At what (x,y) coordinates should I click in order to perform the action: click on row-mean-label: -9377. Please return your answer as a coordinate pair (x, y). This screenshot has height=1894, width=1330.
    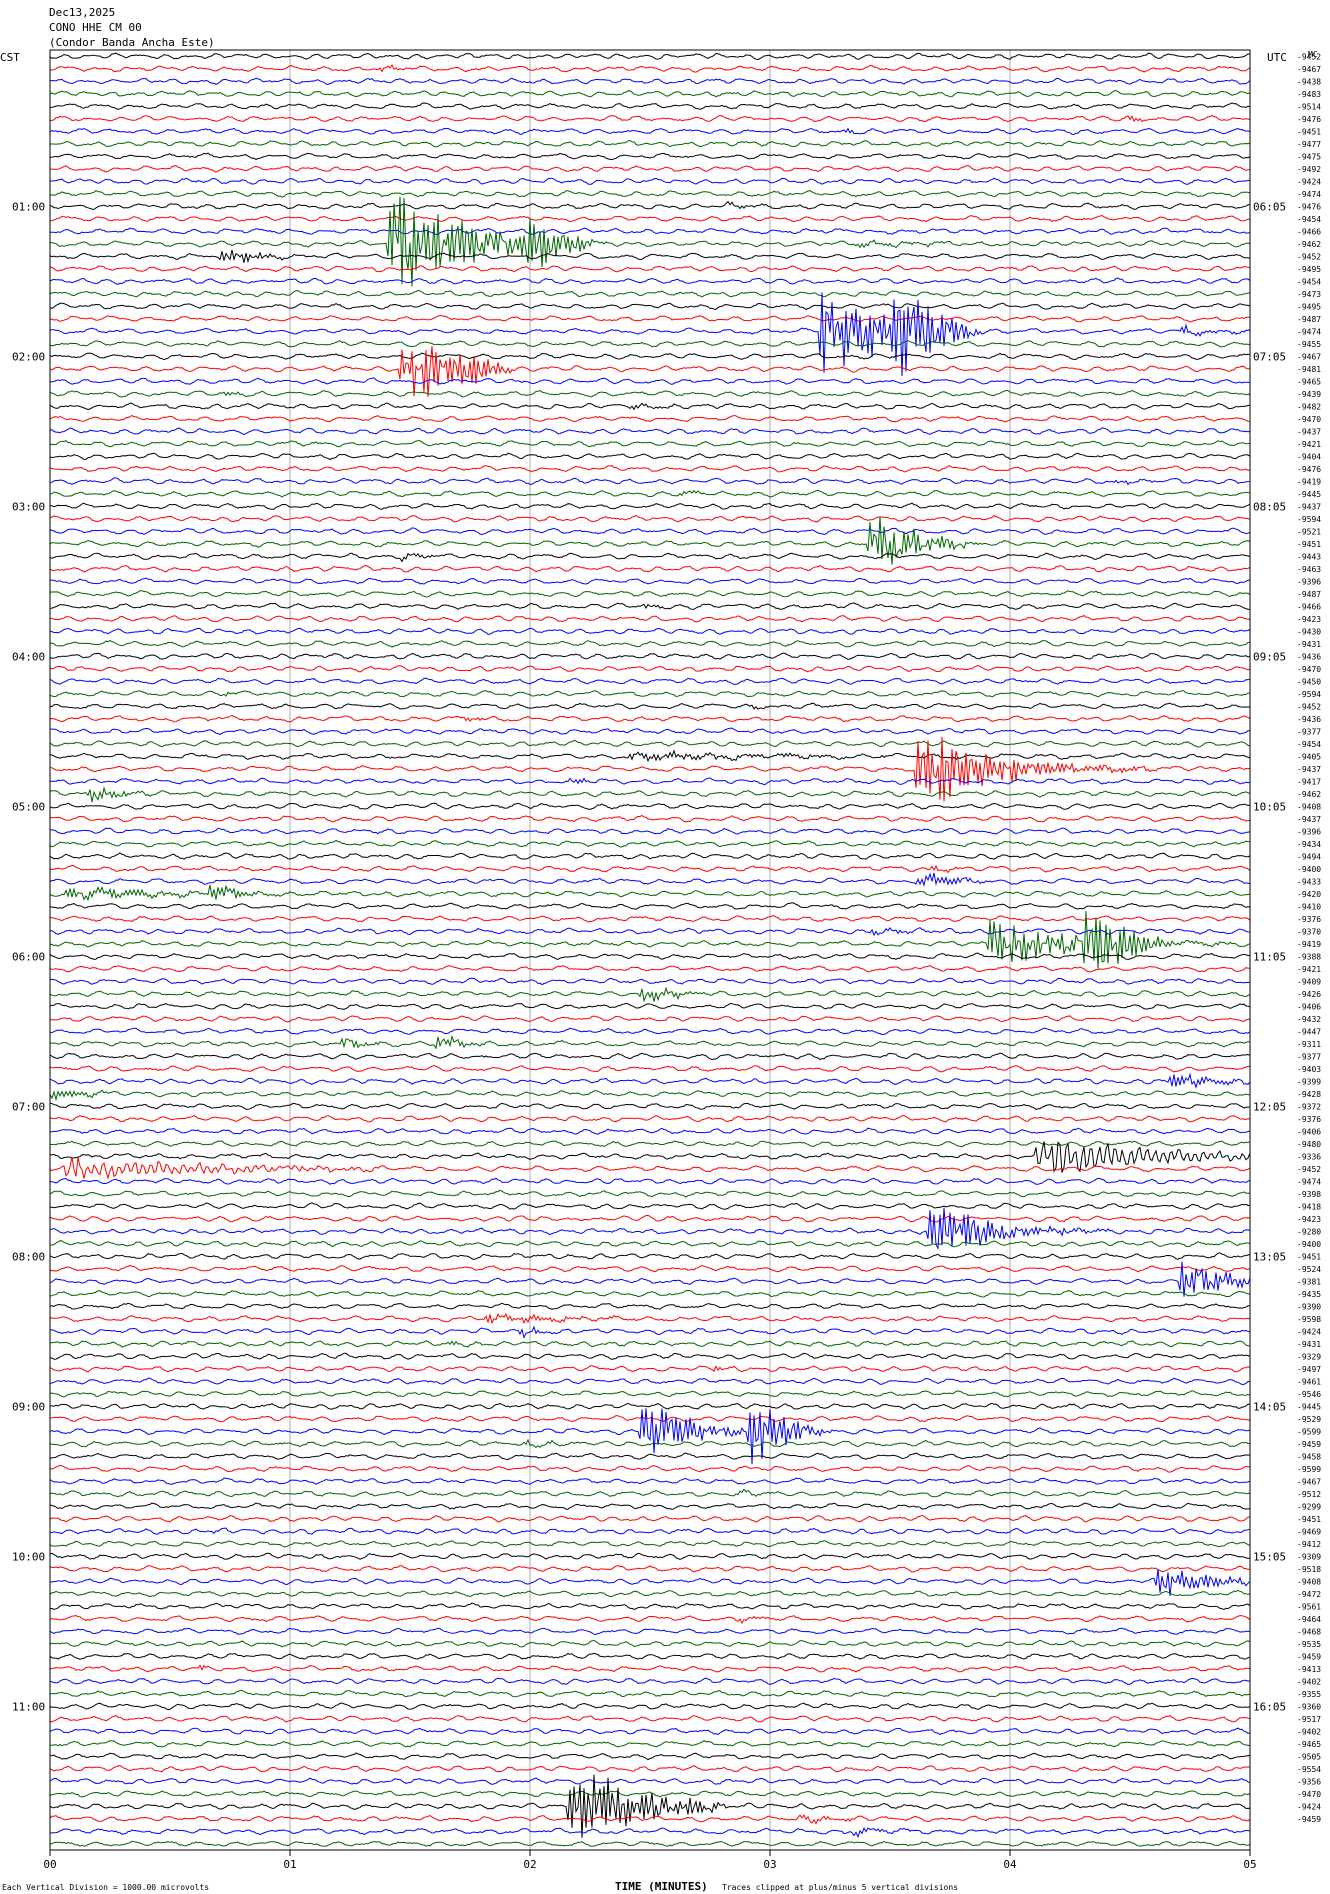
    Looking at the image, I should click on (1309, 1056).